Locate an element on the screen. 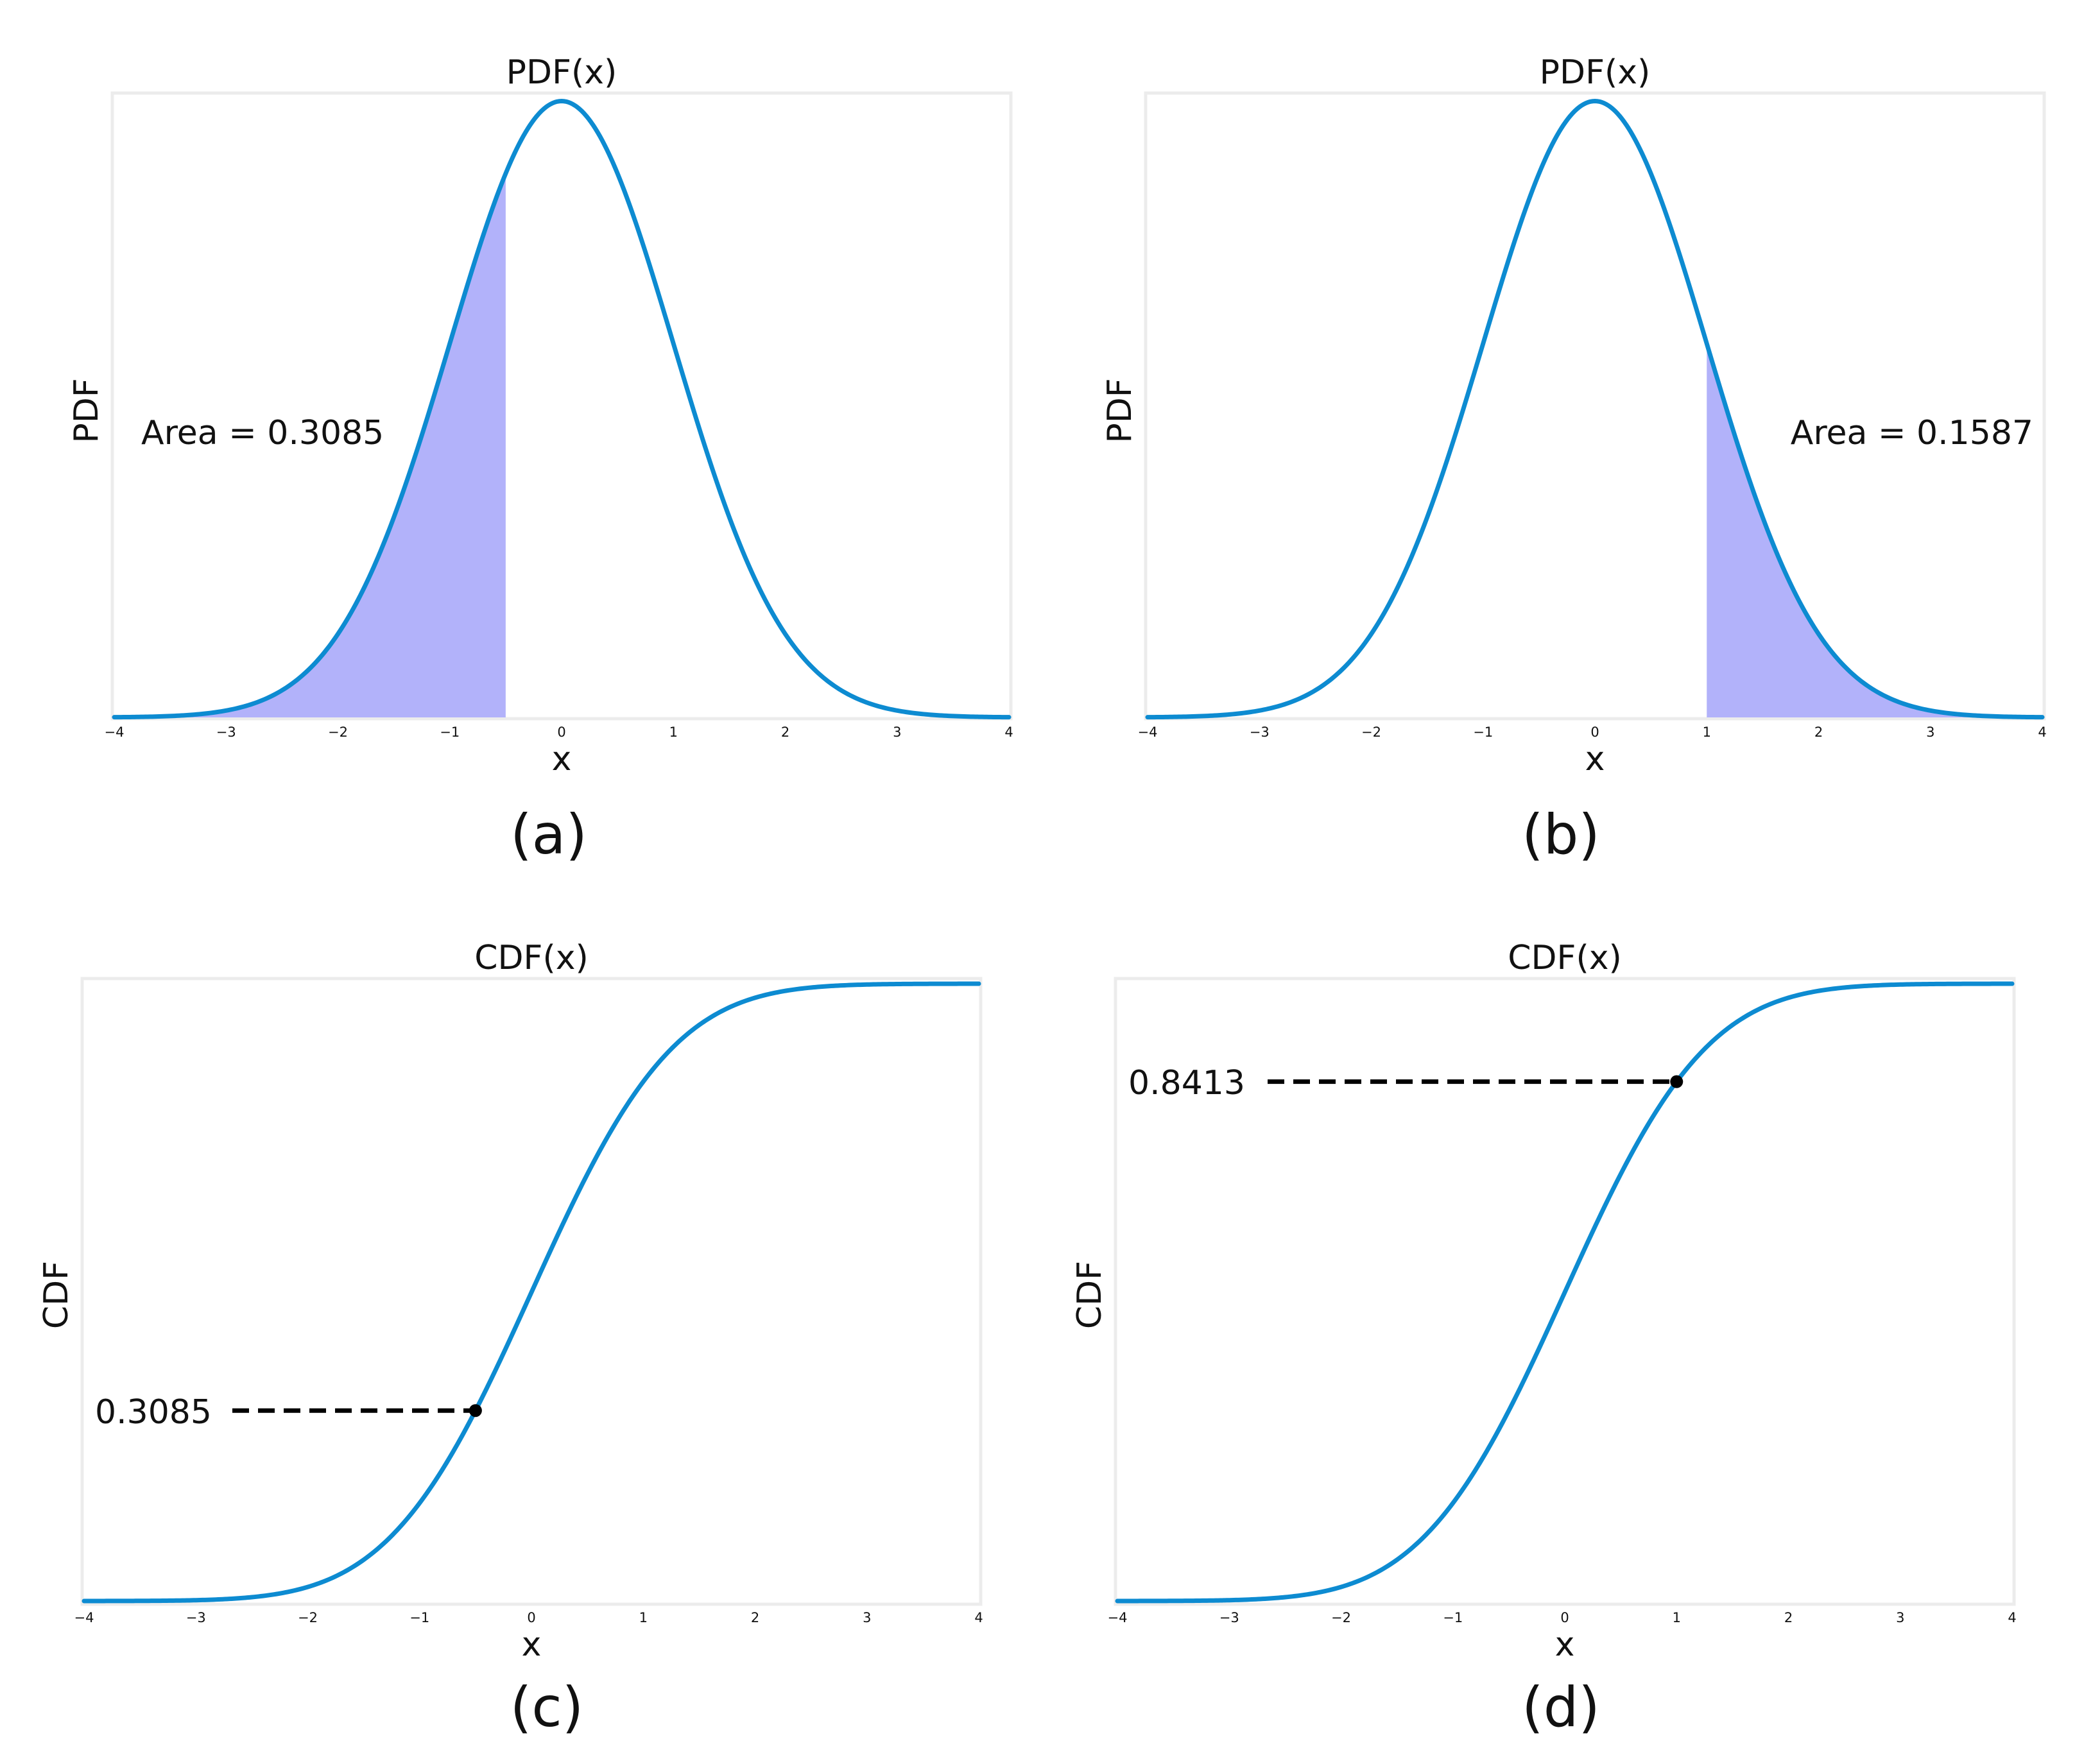 The image size is (2084, 1764). value-annotation: 0.8413 is located at coordinates (1186, 1083).